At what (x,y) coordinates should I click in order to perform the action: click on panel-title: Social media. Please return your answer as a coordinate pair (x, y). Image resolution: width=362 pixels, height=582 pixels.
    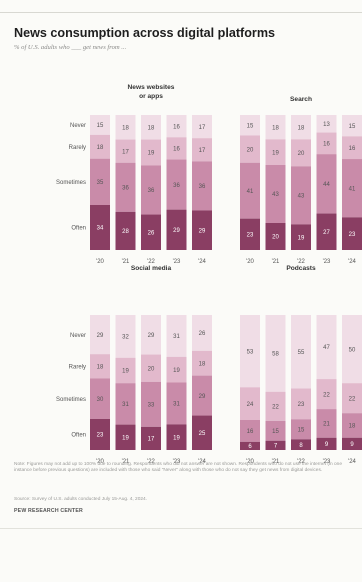
    Looking at the image, I should click on (151, 268).